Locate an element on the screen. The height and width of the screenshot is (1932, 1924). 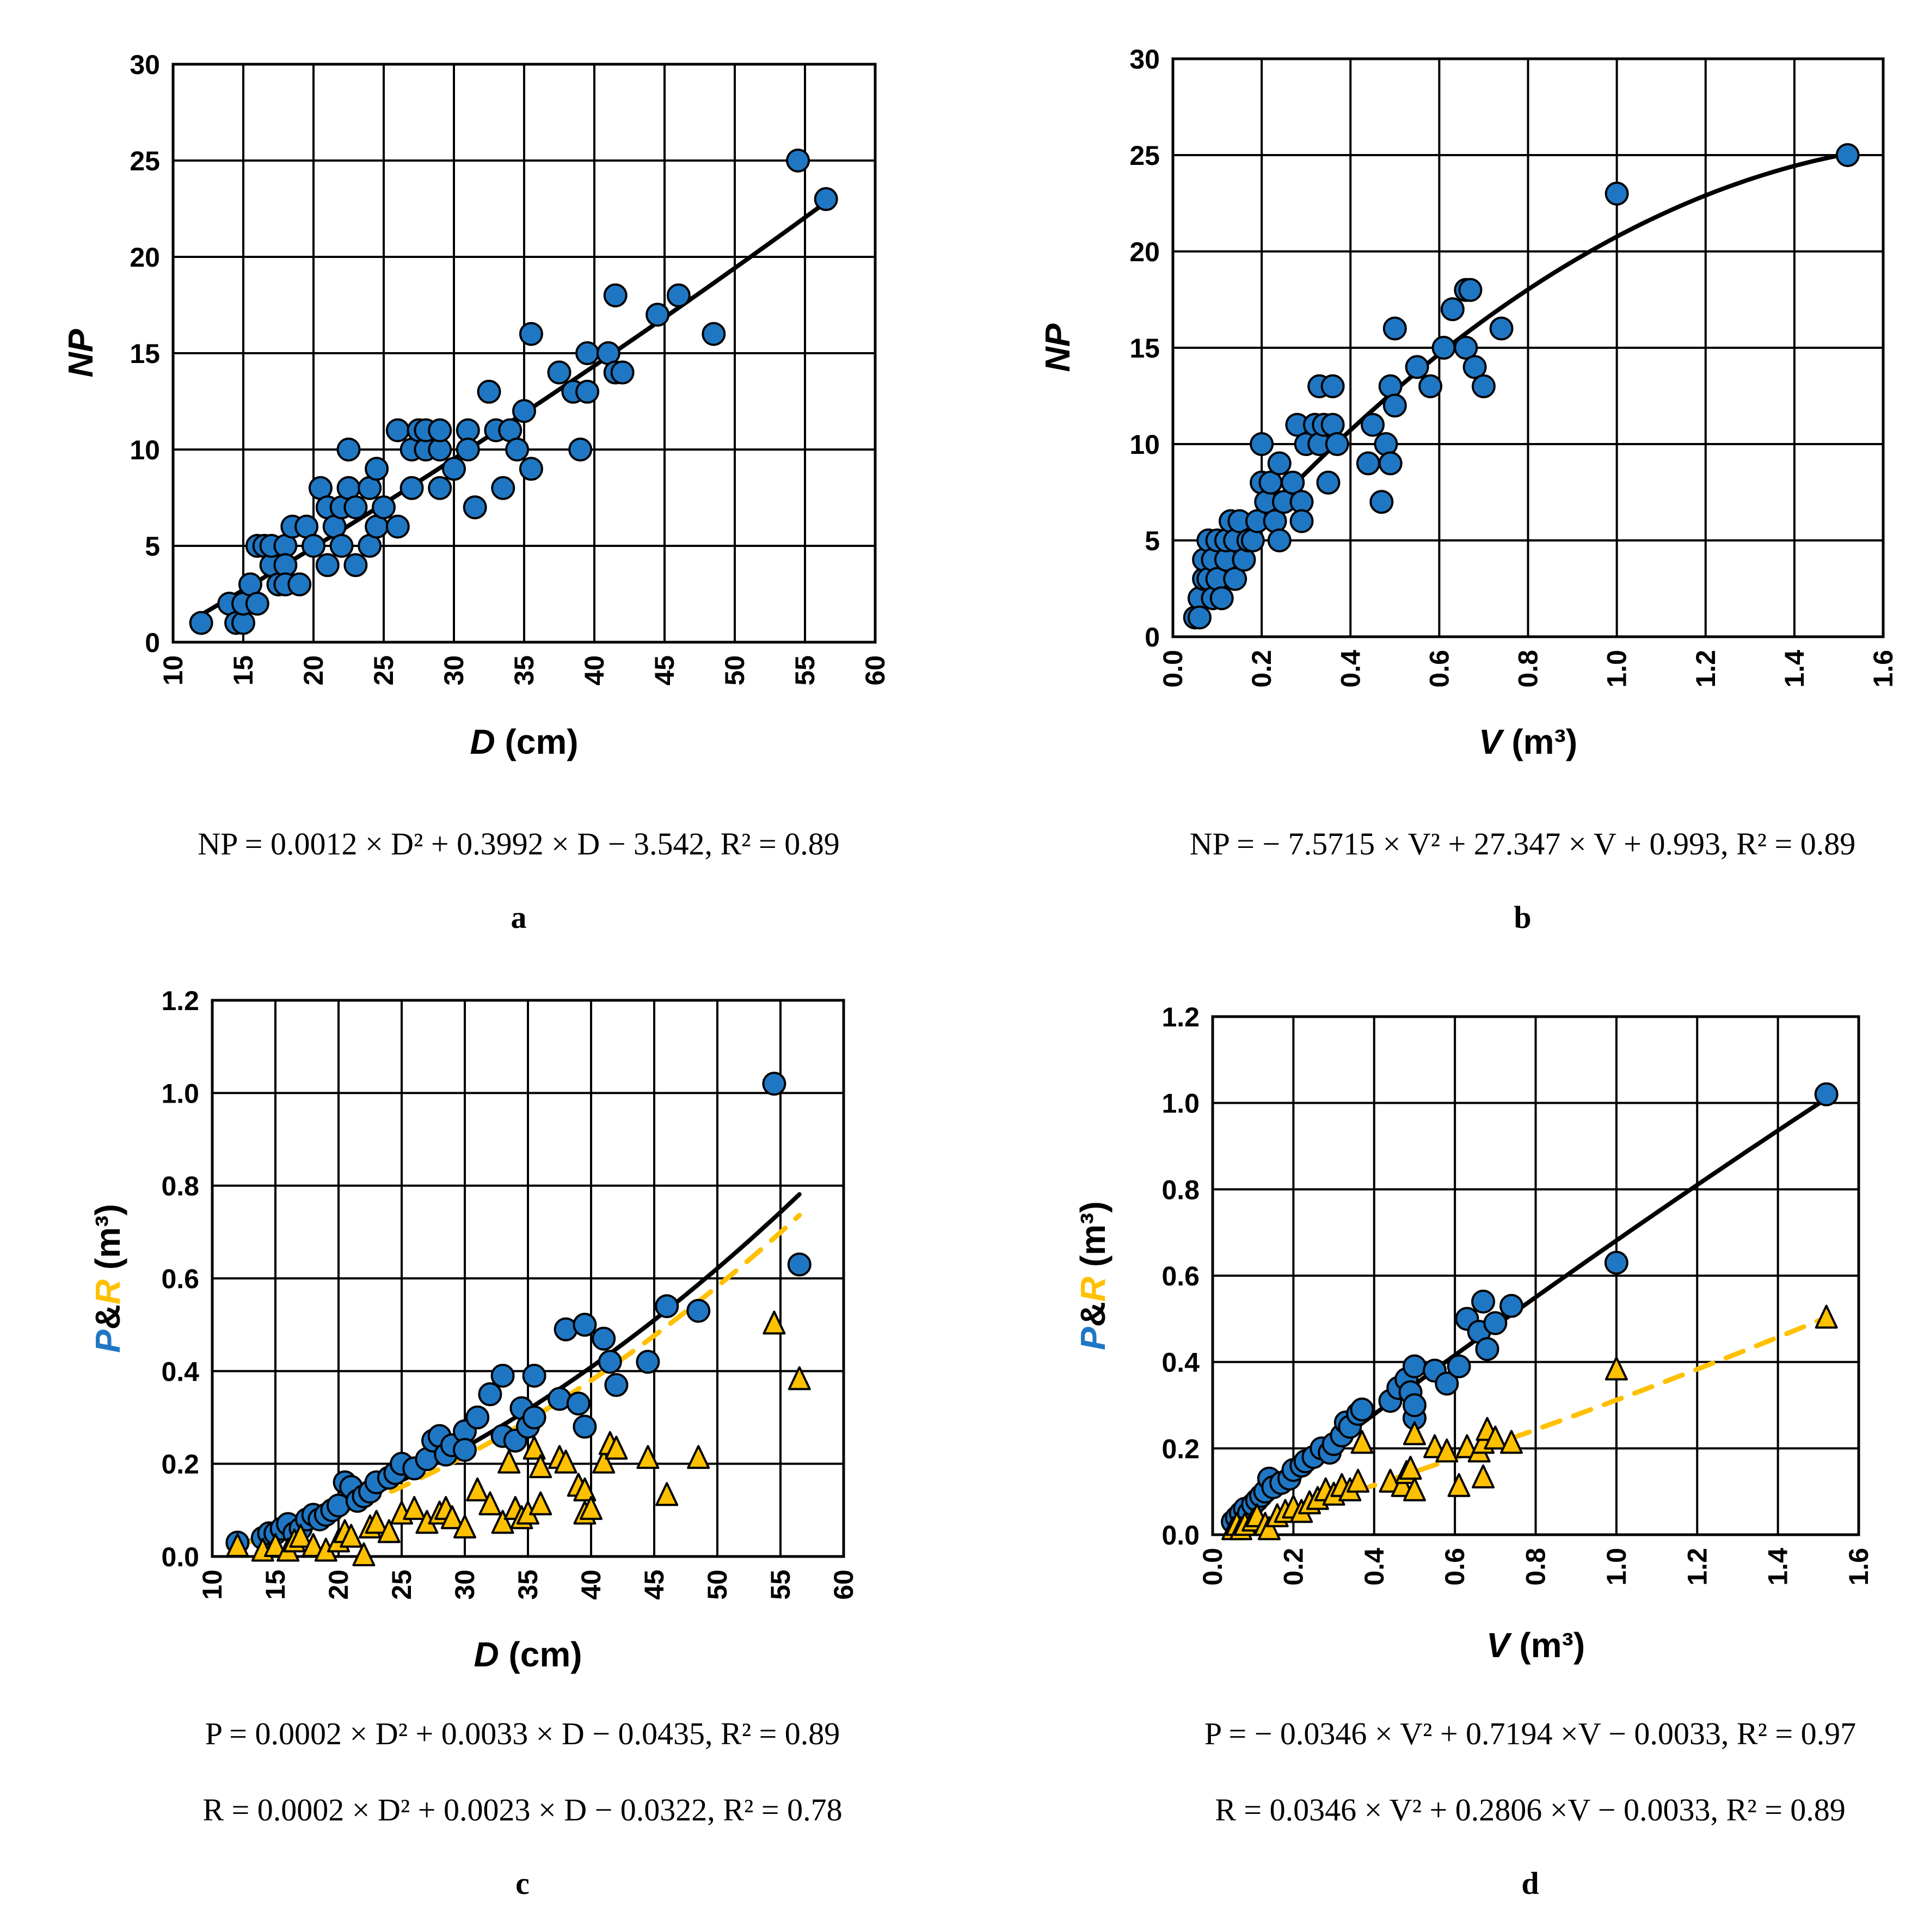
y-axis-var-r: R is located at coordinates (107, 1292).